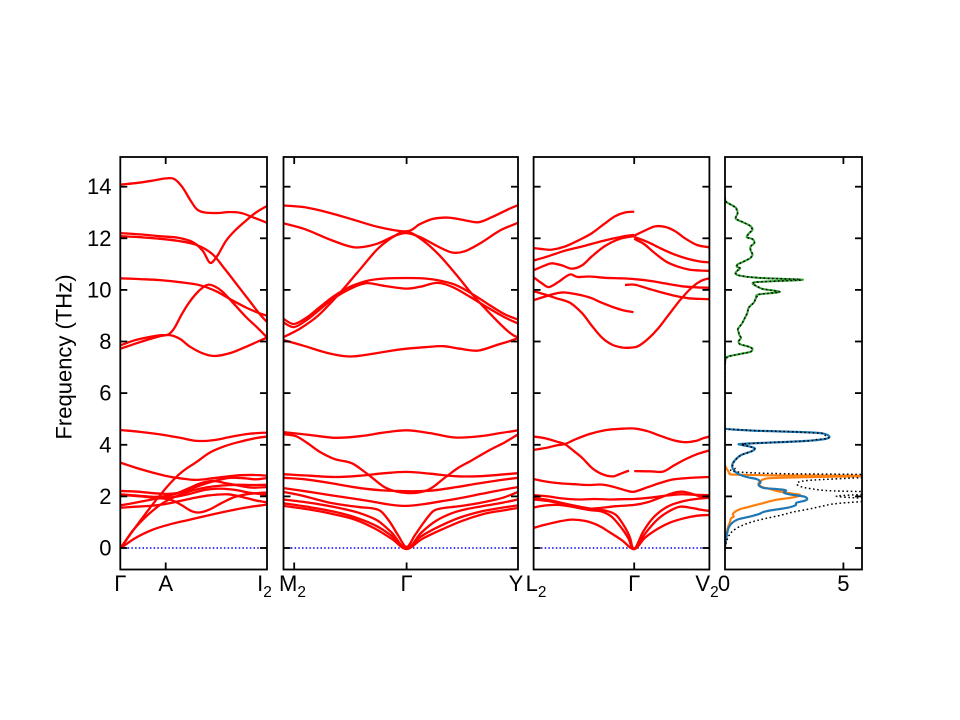 The width and height of the screenshot is (960, 720). What do you see at coordinates (843, 583) in the screenshot?
I see `svg-text: 5` at bounding box center [843, 583].